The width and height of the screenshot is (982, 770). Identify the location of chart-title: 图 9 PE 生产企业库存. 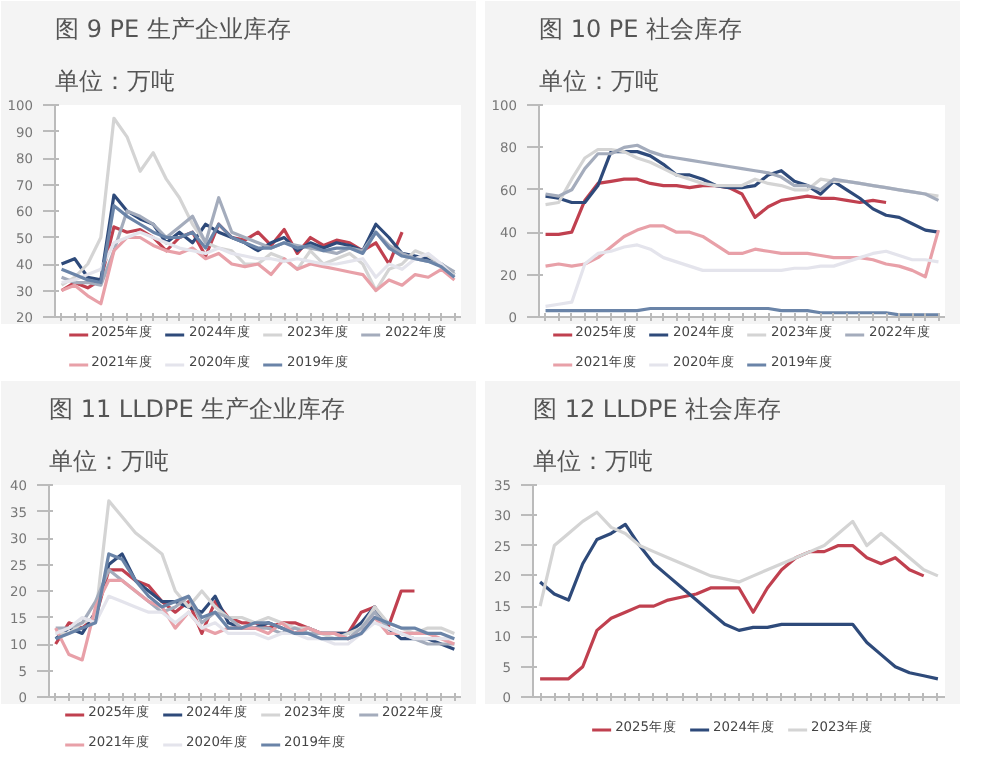
(173, 29).